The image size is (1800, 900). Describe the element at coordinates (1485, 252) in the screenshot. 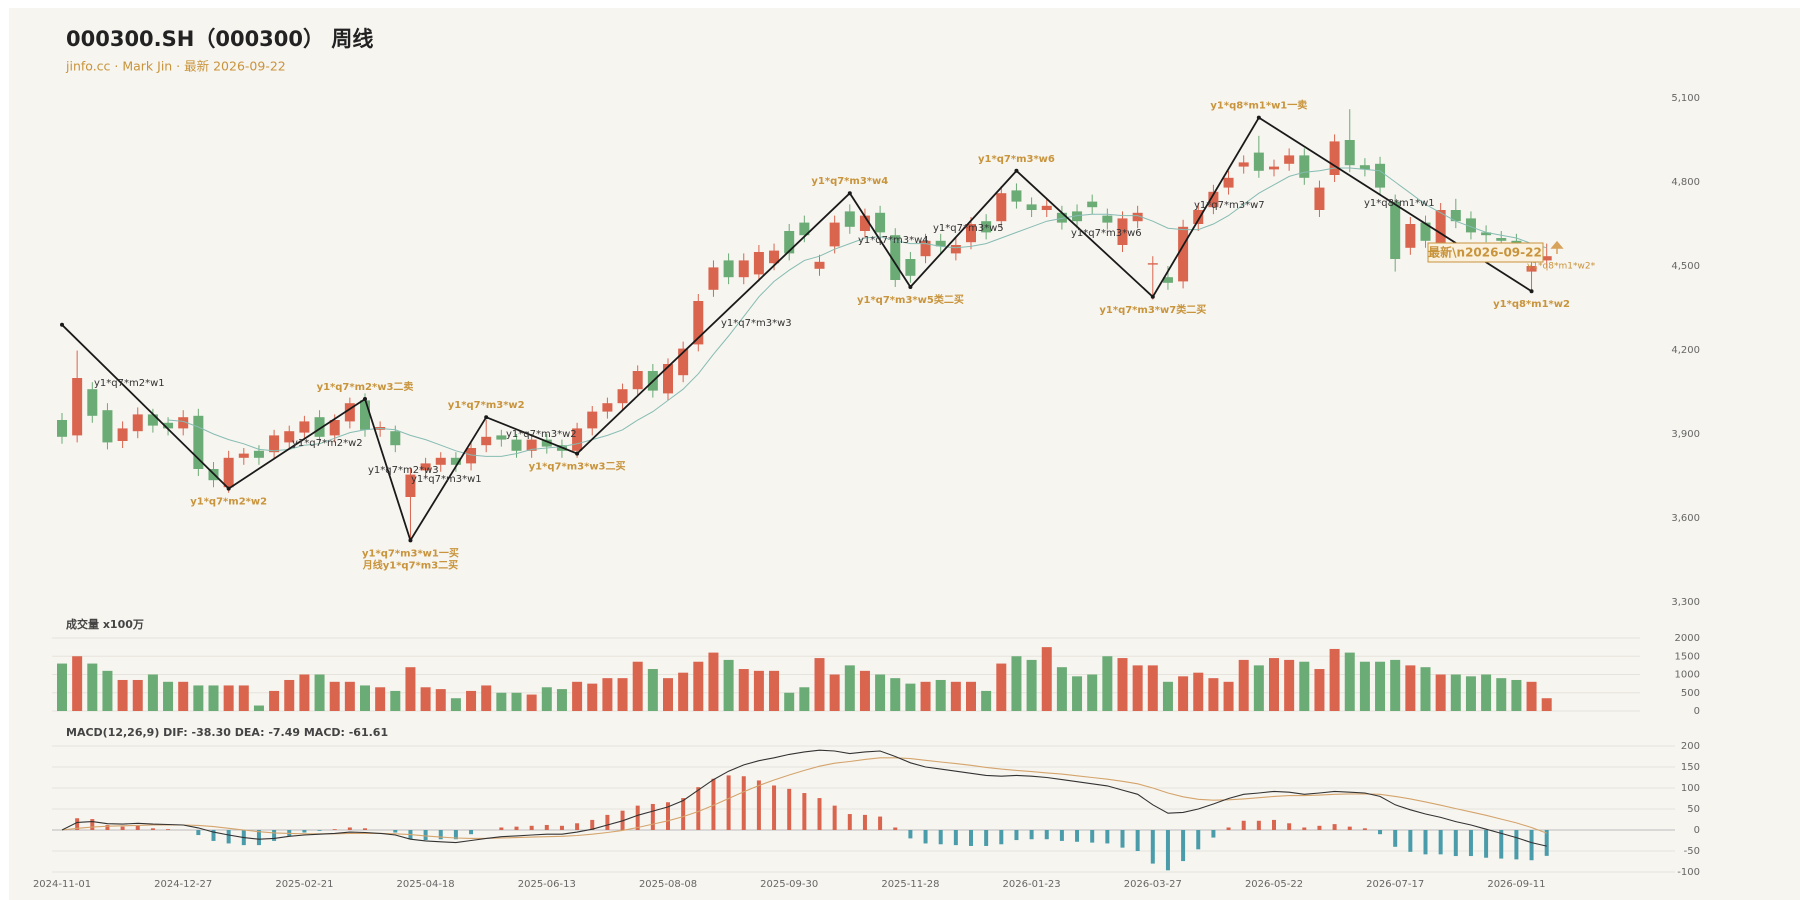

I see `latest-label: 最新\n2026-09-22` at that location.